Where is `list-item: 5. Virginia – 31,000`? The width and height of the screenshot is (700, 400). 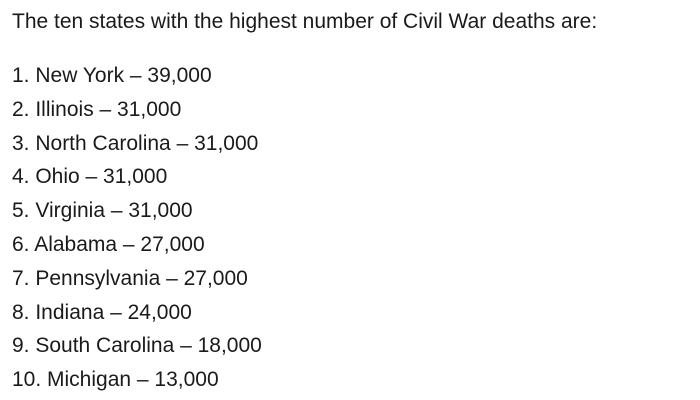
list-item: 5. Virginia – 31,000 is located at coordinates (102, 211).